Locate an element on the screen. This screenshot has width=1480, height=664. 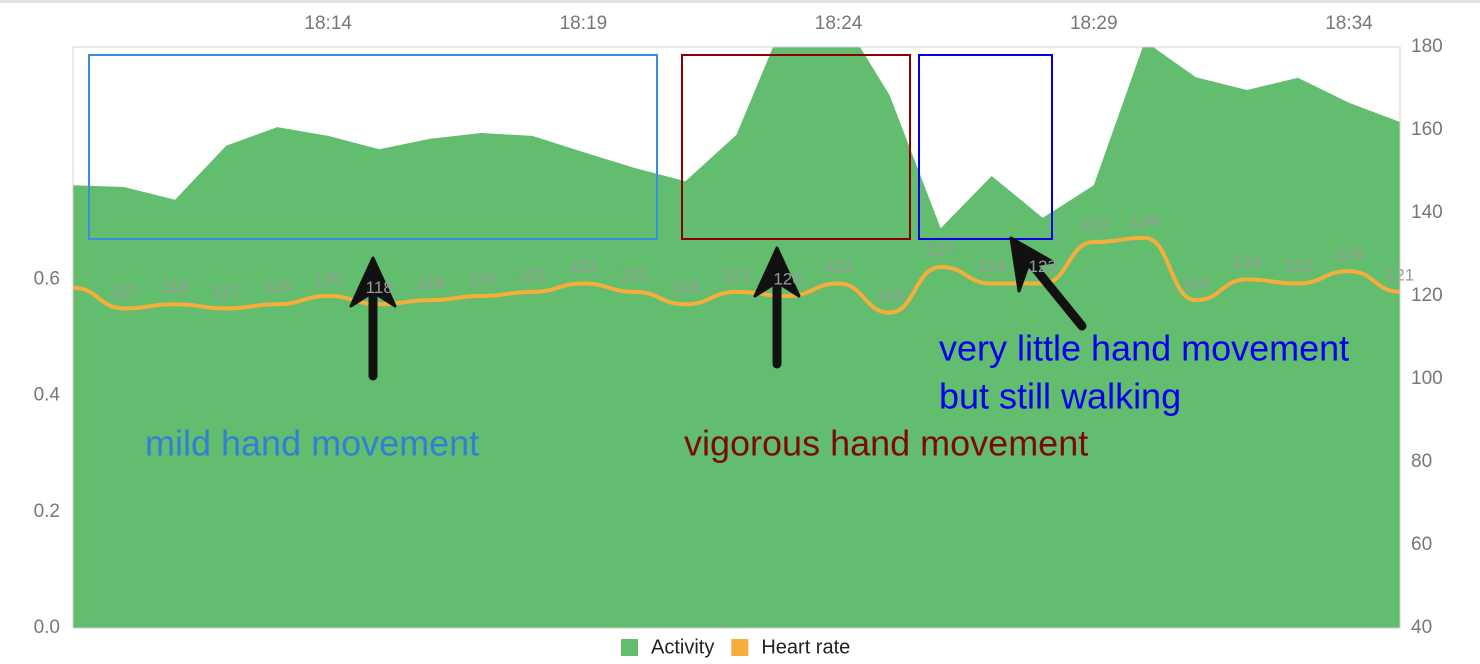
legend: Activity Heart rate is located at coordinates (735, 647).